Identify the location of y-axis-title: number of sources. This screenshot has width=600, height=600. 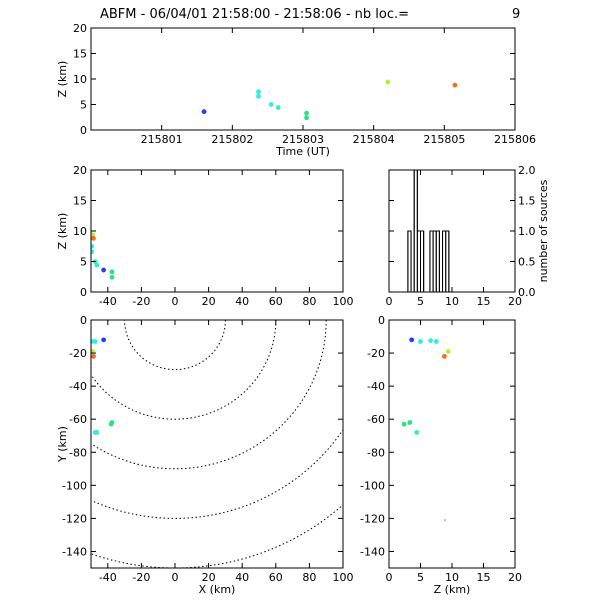
(543, 230).